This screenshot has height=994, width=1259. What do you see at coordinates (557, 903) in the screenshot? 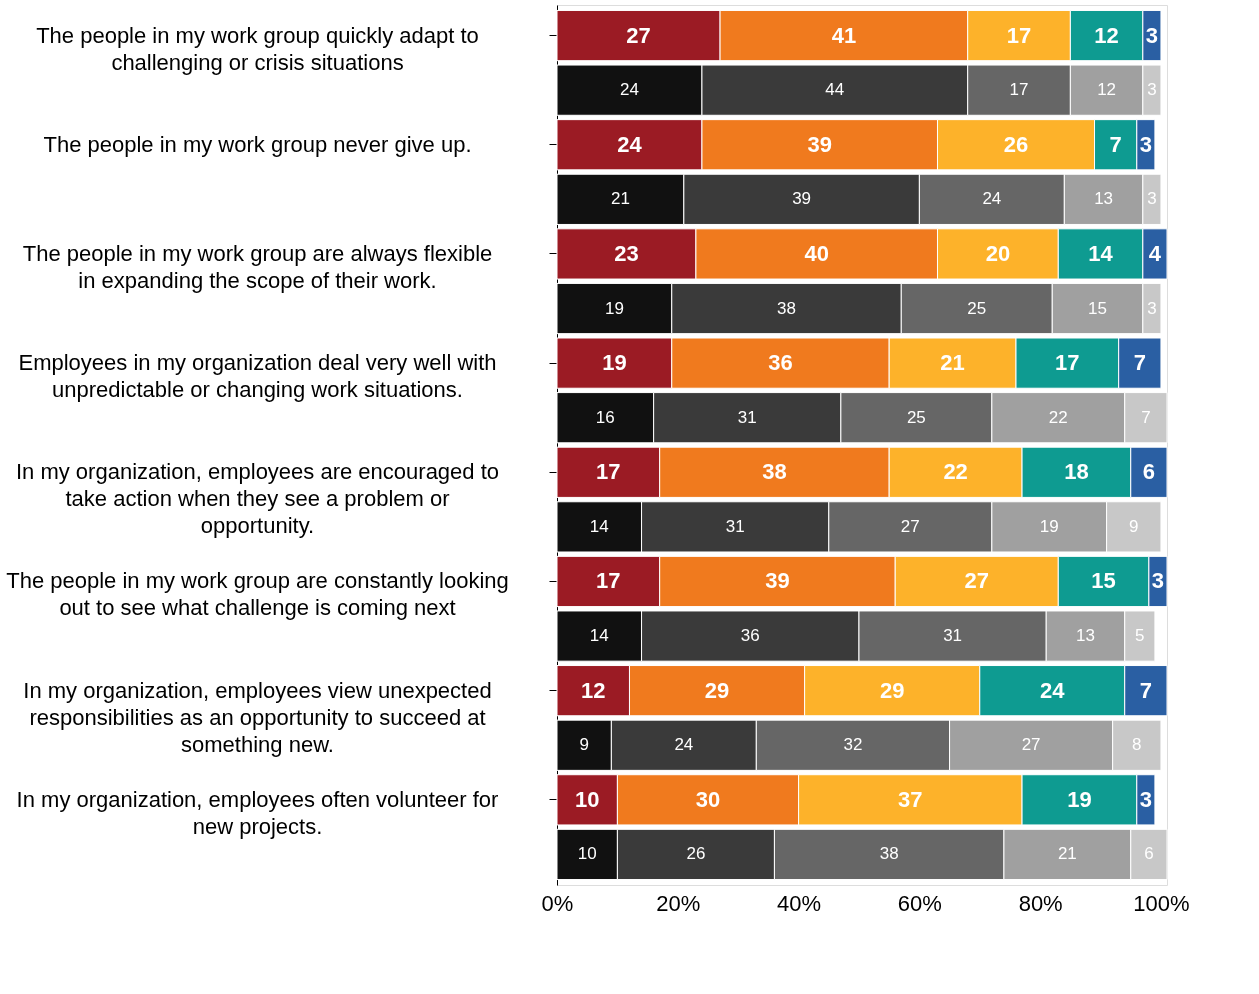
I see `x-tick-label: 0%` at bounding box center [557, 903].